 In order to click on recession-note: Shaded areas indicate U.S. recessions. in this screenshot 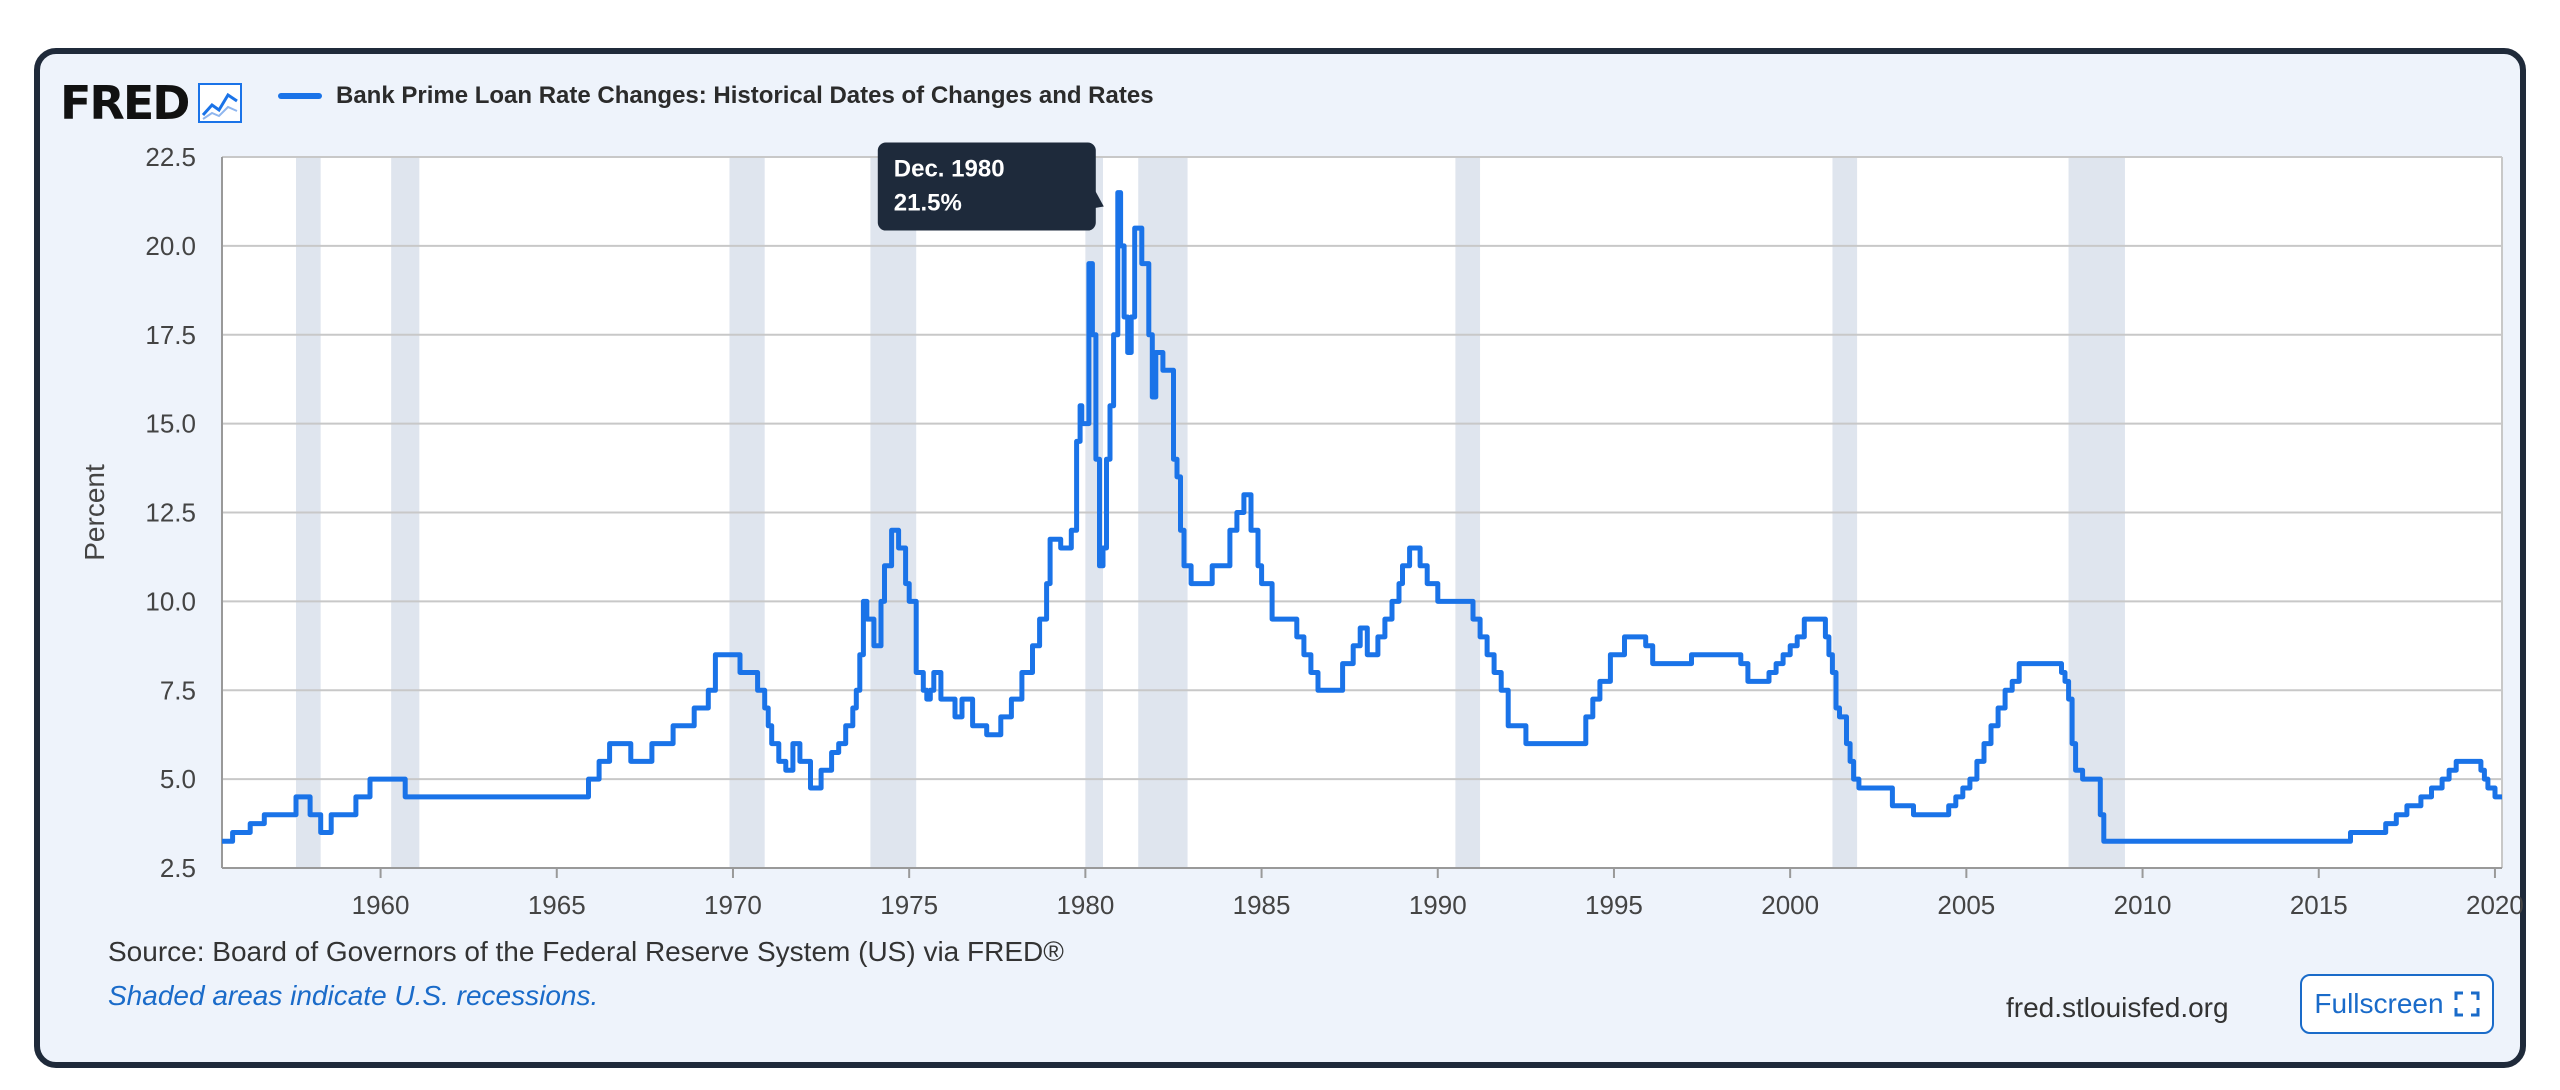, I will do `click(353, 995)`.